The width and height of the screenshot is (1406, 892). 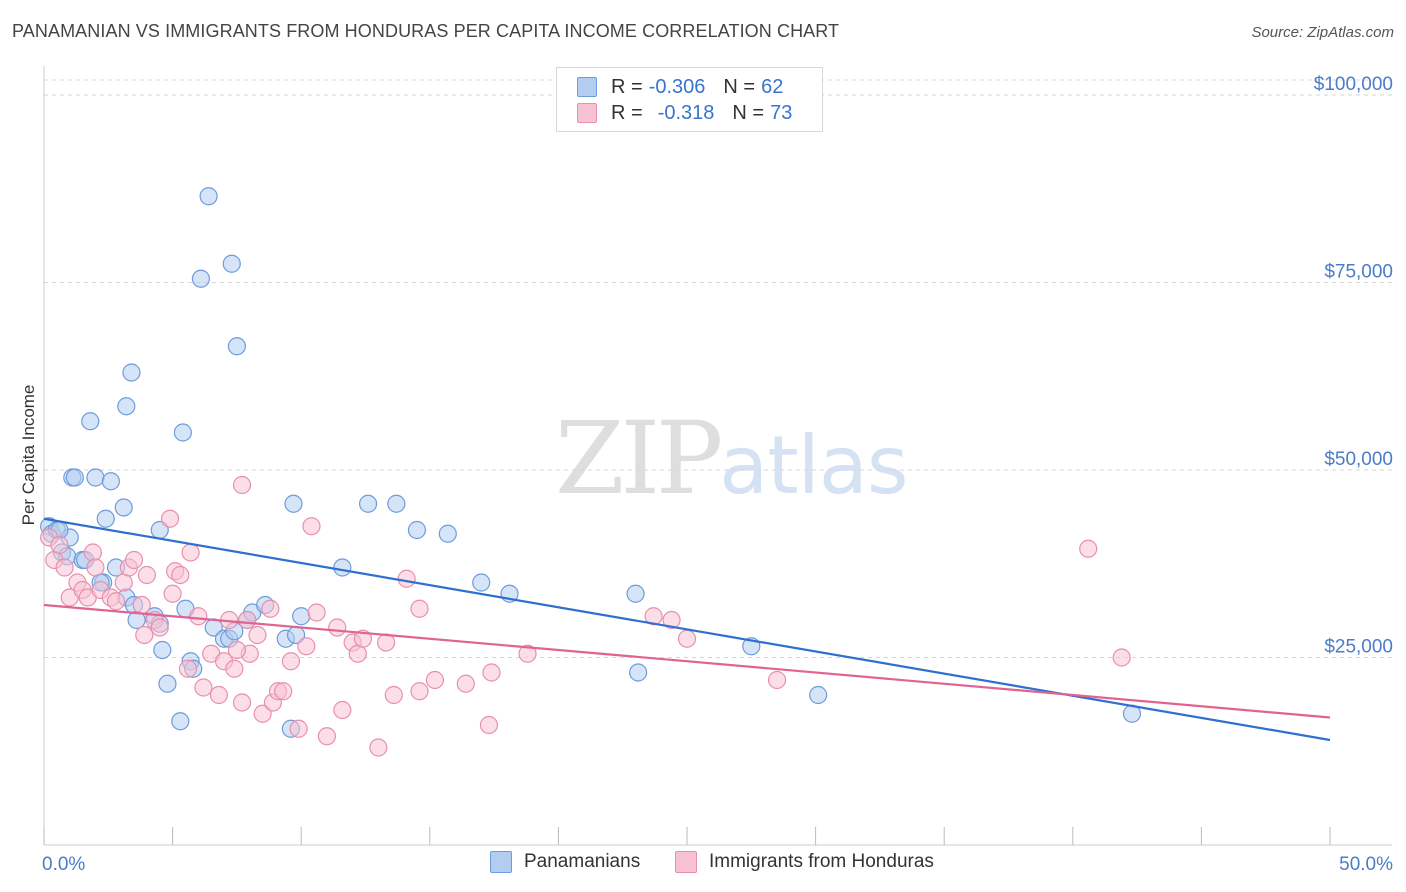 I want to click on series-legend: Panamanians Immigrants from Honduras, so click(x=703, y=864).